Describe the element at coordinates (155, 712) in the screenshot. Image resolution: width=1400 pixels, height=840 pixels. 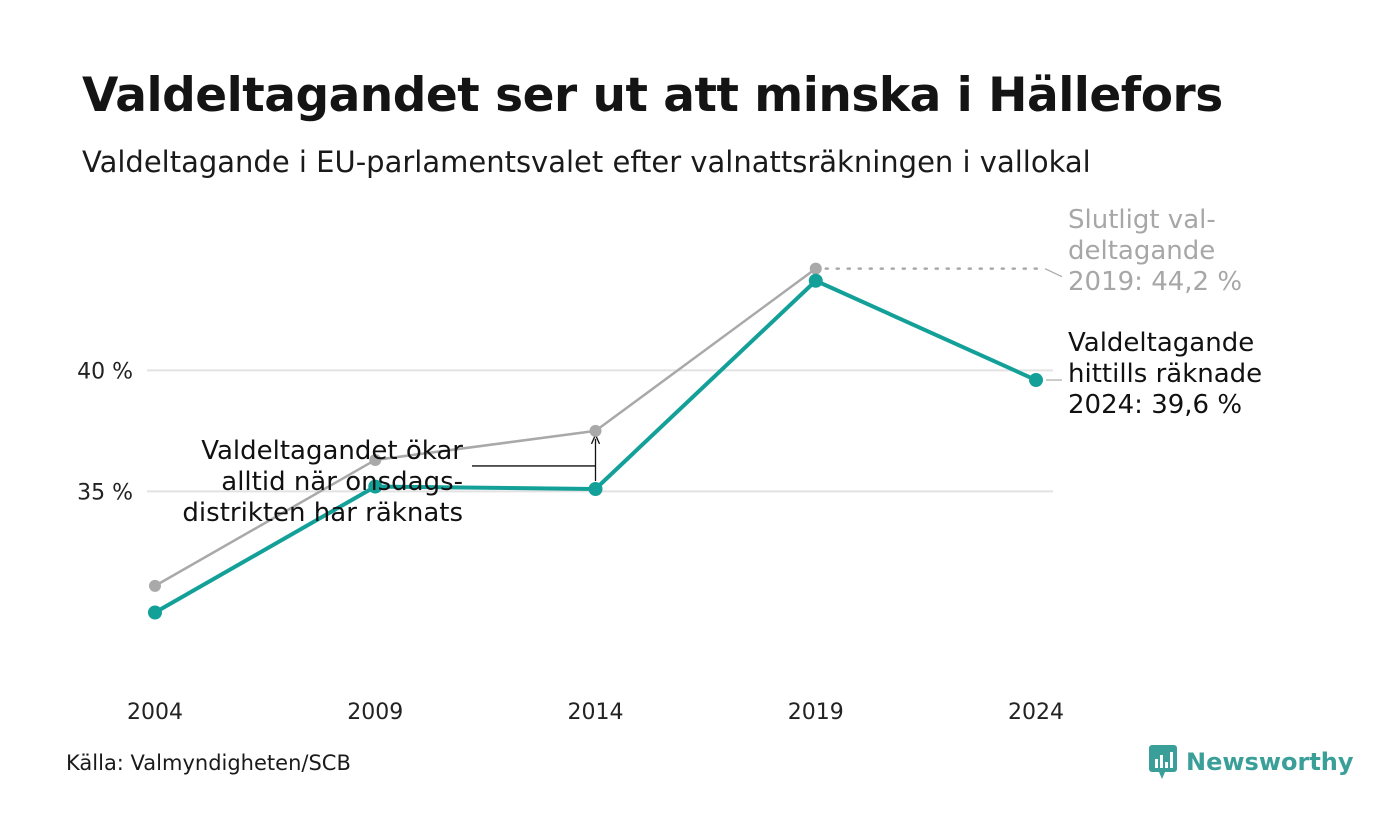
I see `x-tick-label: 2004` at that location.